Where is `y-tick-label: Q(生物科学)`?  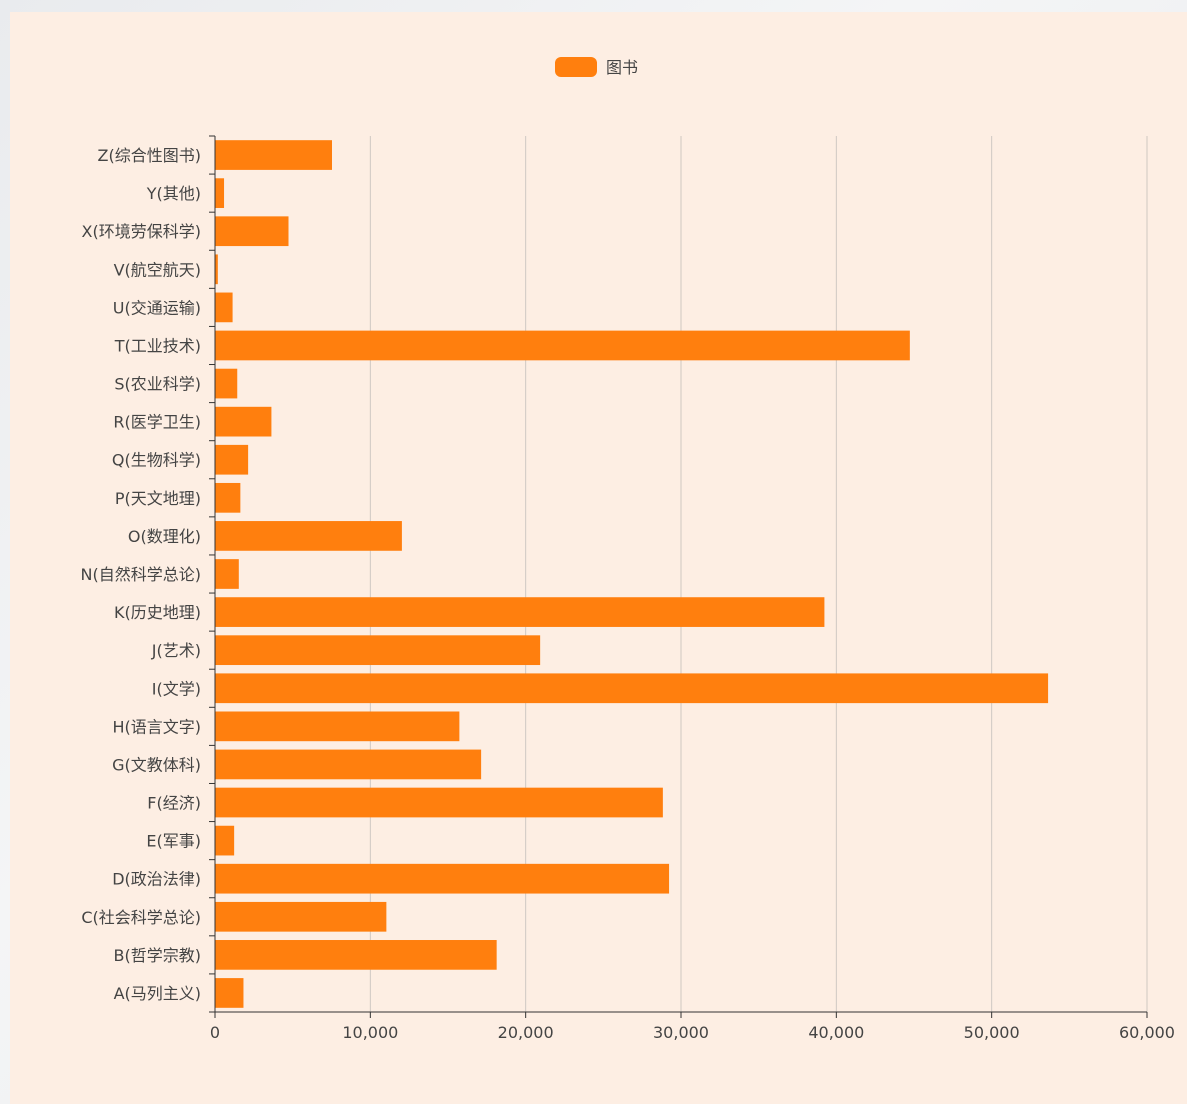
y-tick-label: Q(生物科学) is located at coordinates (156, 460).